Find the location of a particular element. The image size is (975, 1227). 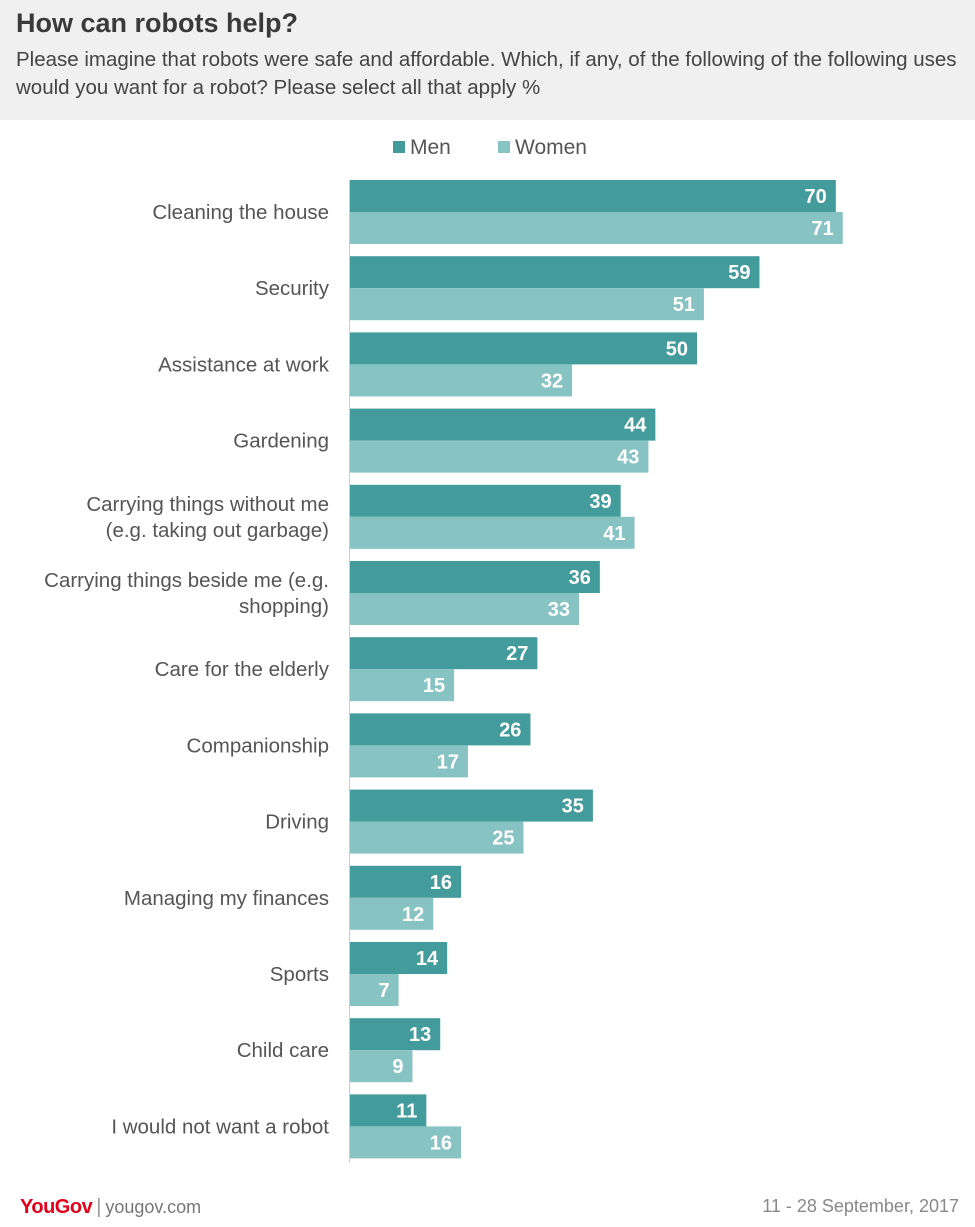

category-label-line: Care for the elderly is located at coordinates (242, 669).